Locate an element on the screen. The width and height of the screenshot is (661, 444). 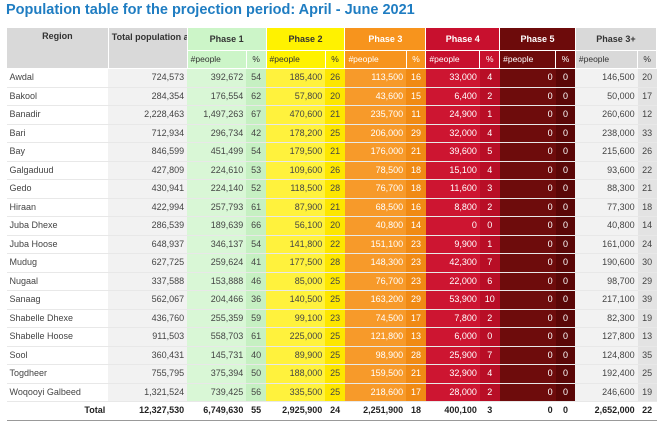
phase3plus-pct-cell: 13 is located at coordinates (647, 337).